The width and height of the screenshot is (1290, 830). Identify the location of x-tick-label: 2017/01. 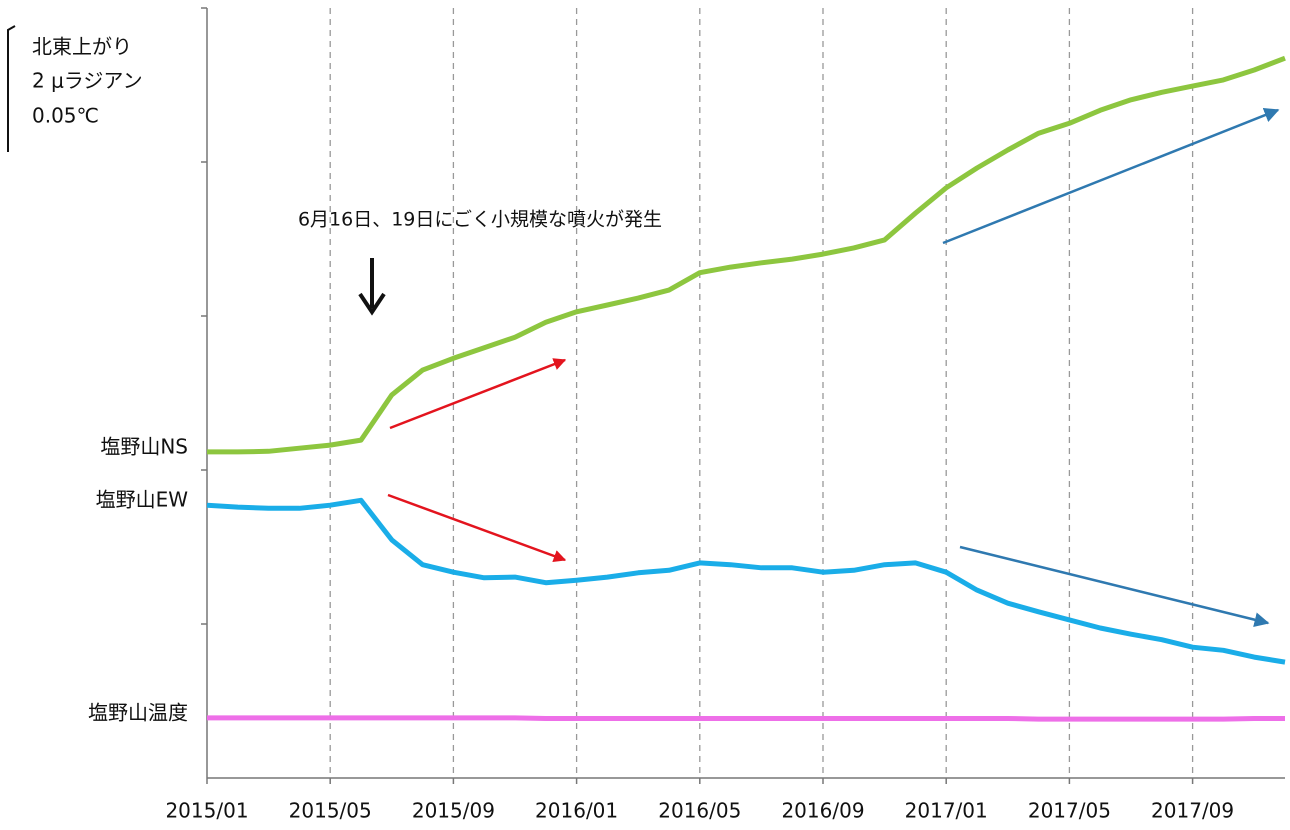
(946, 811).